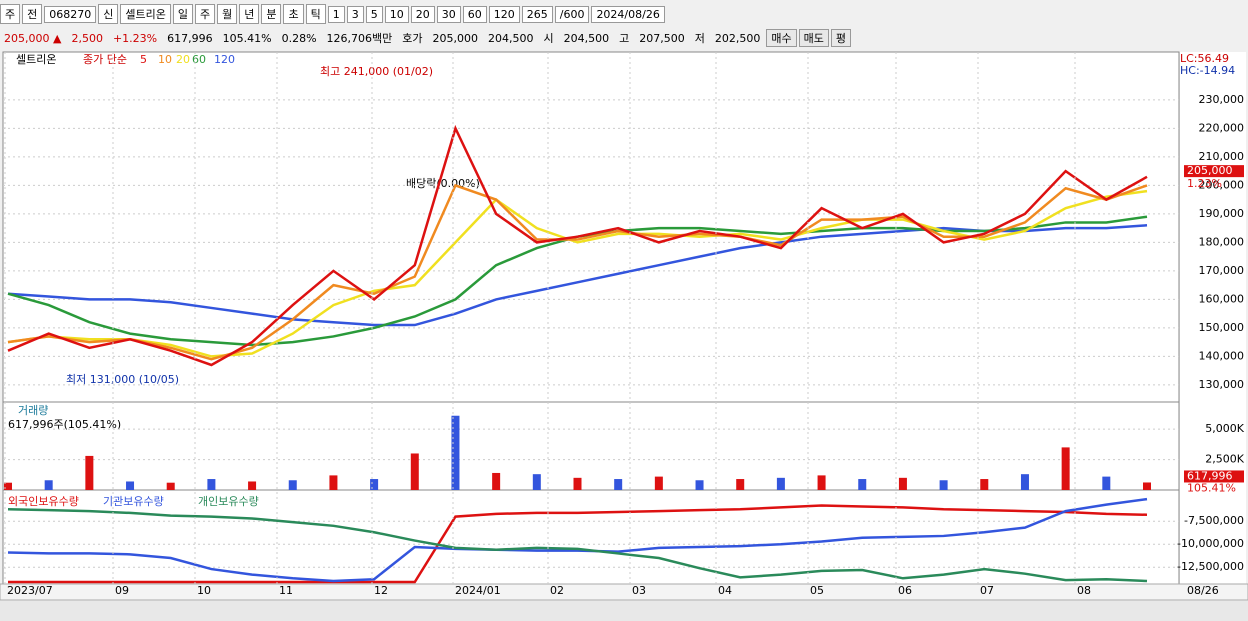 The image size is (1248, 621). Describe the element at coordinates (412, 38) in the screenshot. I see `info-item: 호가` at that location.